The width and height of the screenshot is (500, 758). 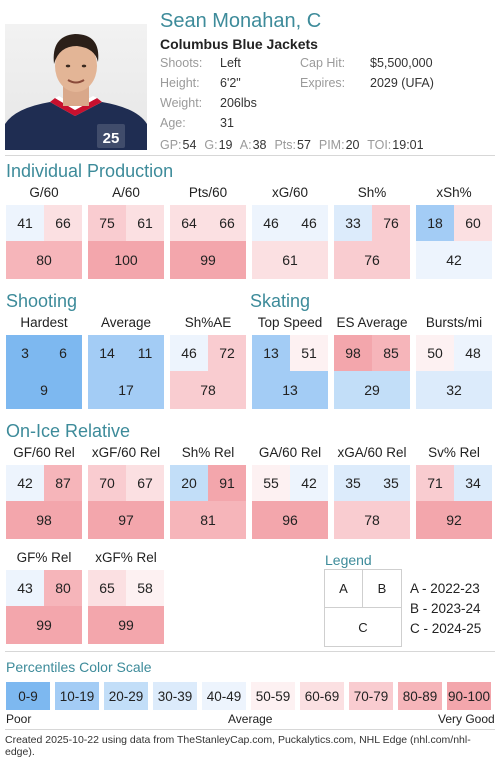 What do you see at coordinates (211, 145) in the screenshot?
I see `g-label: G:` at bounding box center [211, 145].